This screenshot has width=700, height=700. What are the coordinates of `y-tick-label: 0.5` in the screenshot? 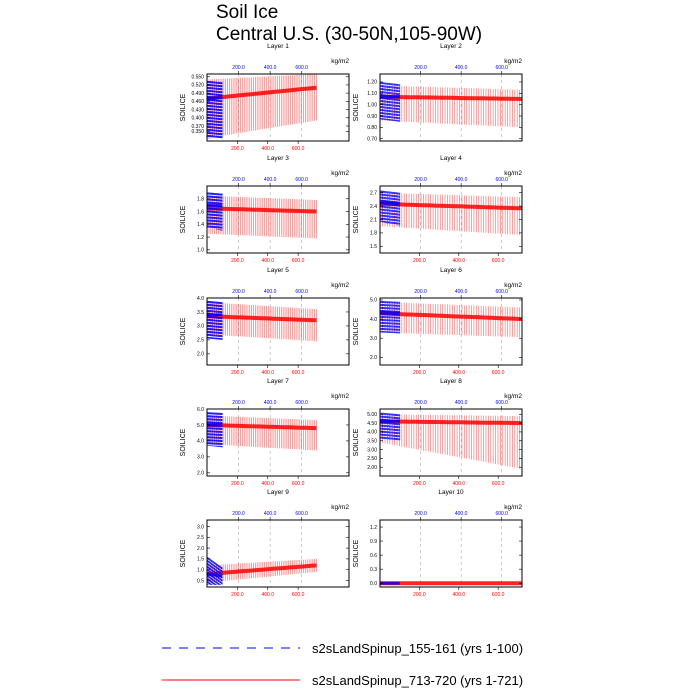 It's located at (200, 581).